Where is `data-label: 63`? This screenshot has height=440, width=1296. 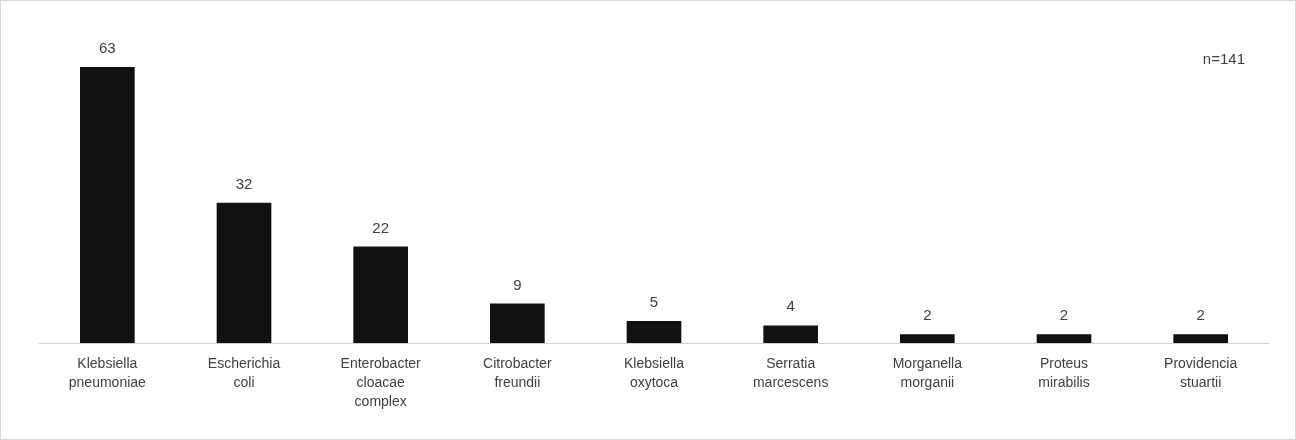 data-label: 63 is located at coordinates (107, 47).